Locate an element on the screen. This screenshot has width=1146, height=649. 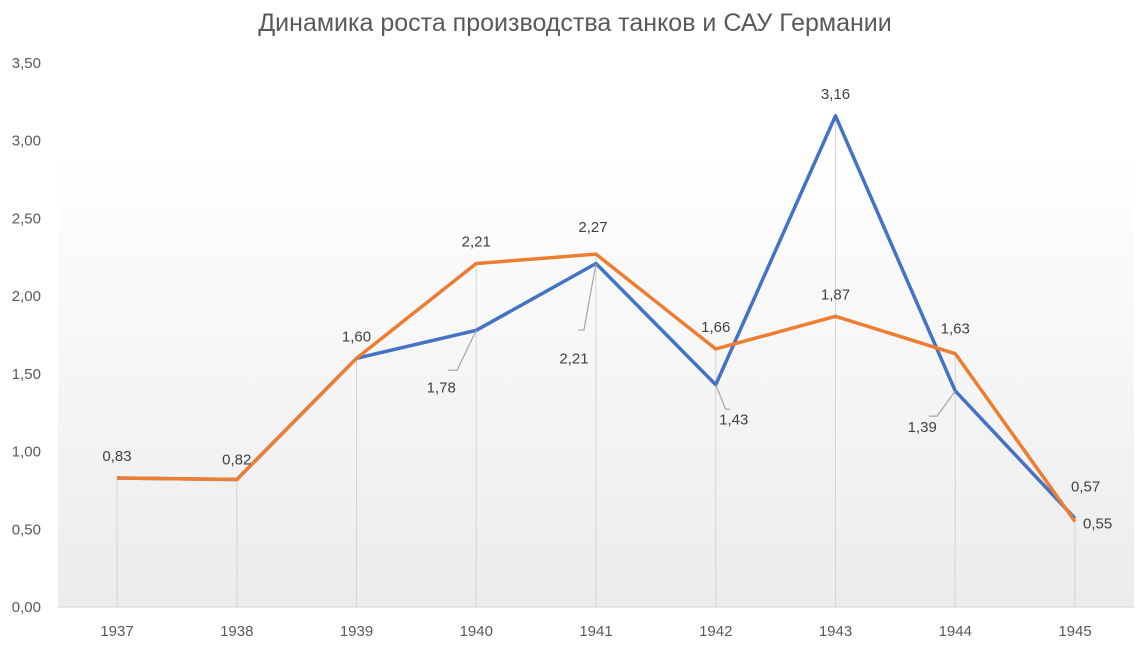
x-tick-label: 1937 is located at coordinates (116, 631).